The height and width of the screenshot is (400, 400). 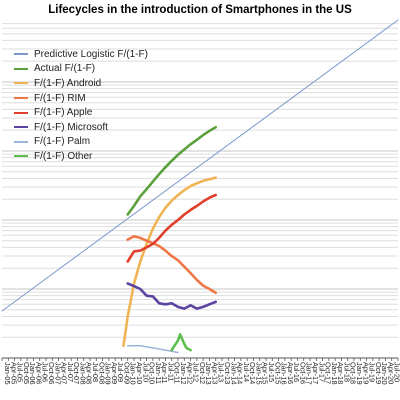 I want to click on x-tick-label: Apr-12, so click(x=189, y=373).